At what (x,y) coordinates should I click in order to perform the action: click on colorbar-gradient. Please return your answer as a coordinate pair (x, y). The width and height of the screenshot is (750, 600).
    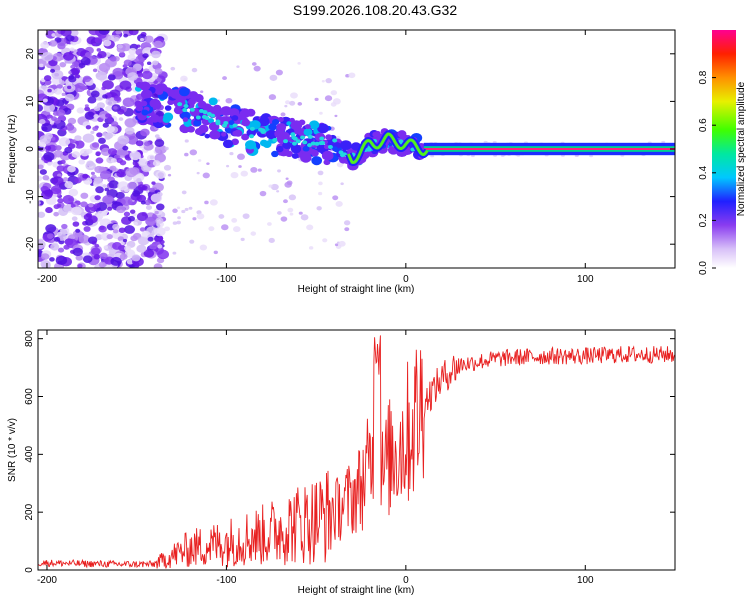
    Looking at the image, I should click on (724, 149).